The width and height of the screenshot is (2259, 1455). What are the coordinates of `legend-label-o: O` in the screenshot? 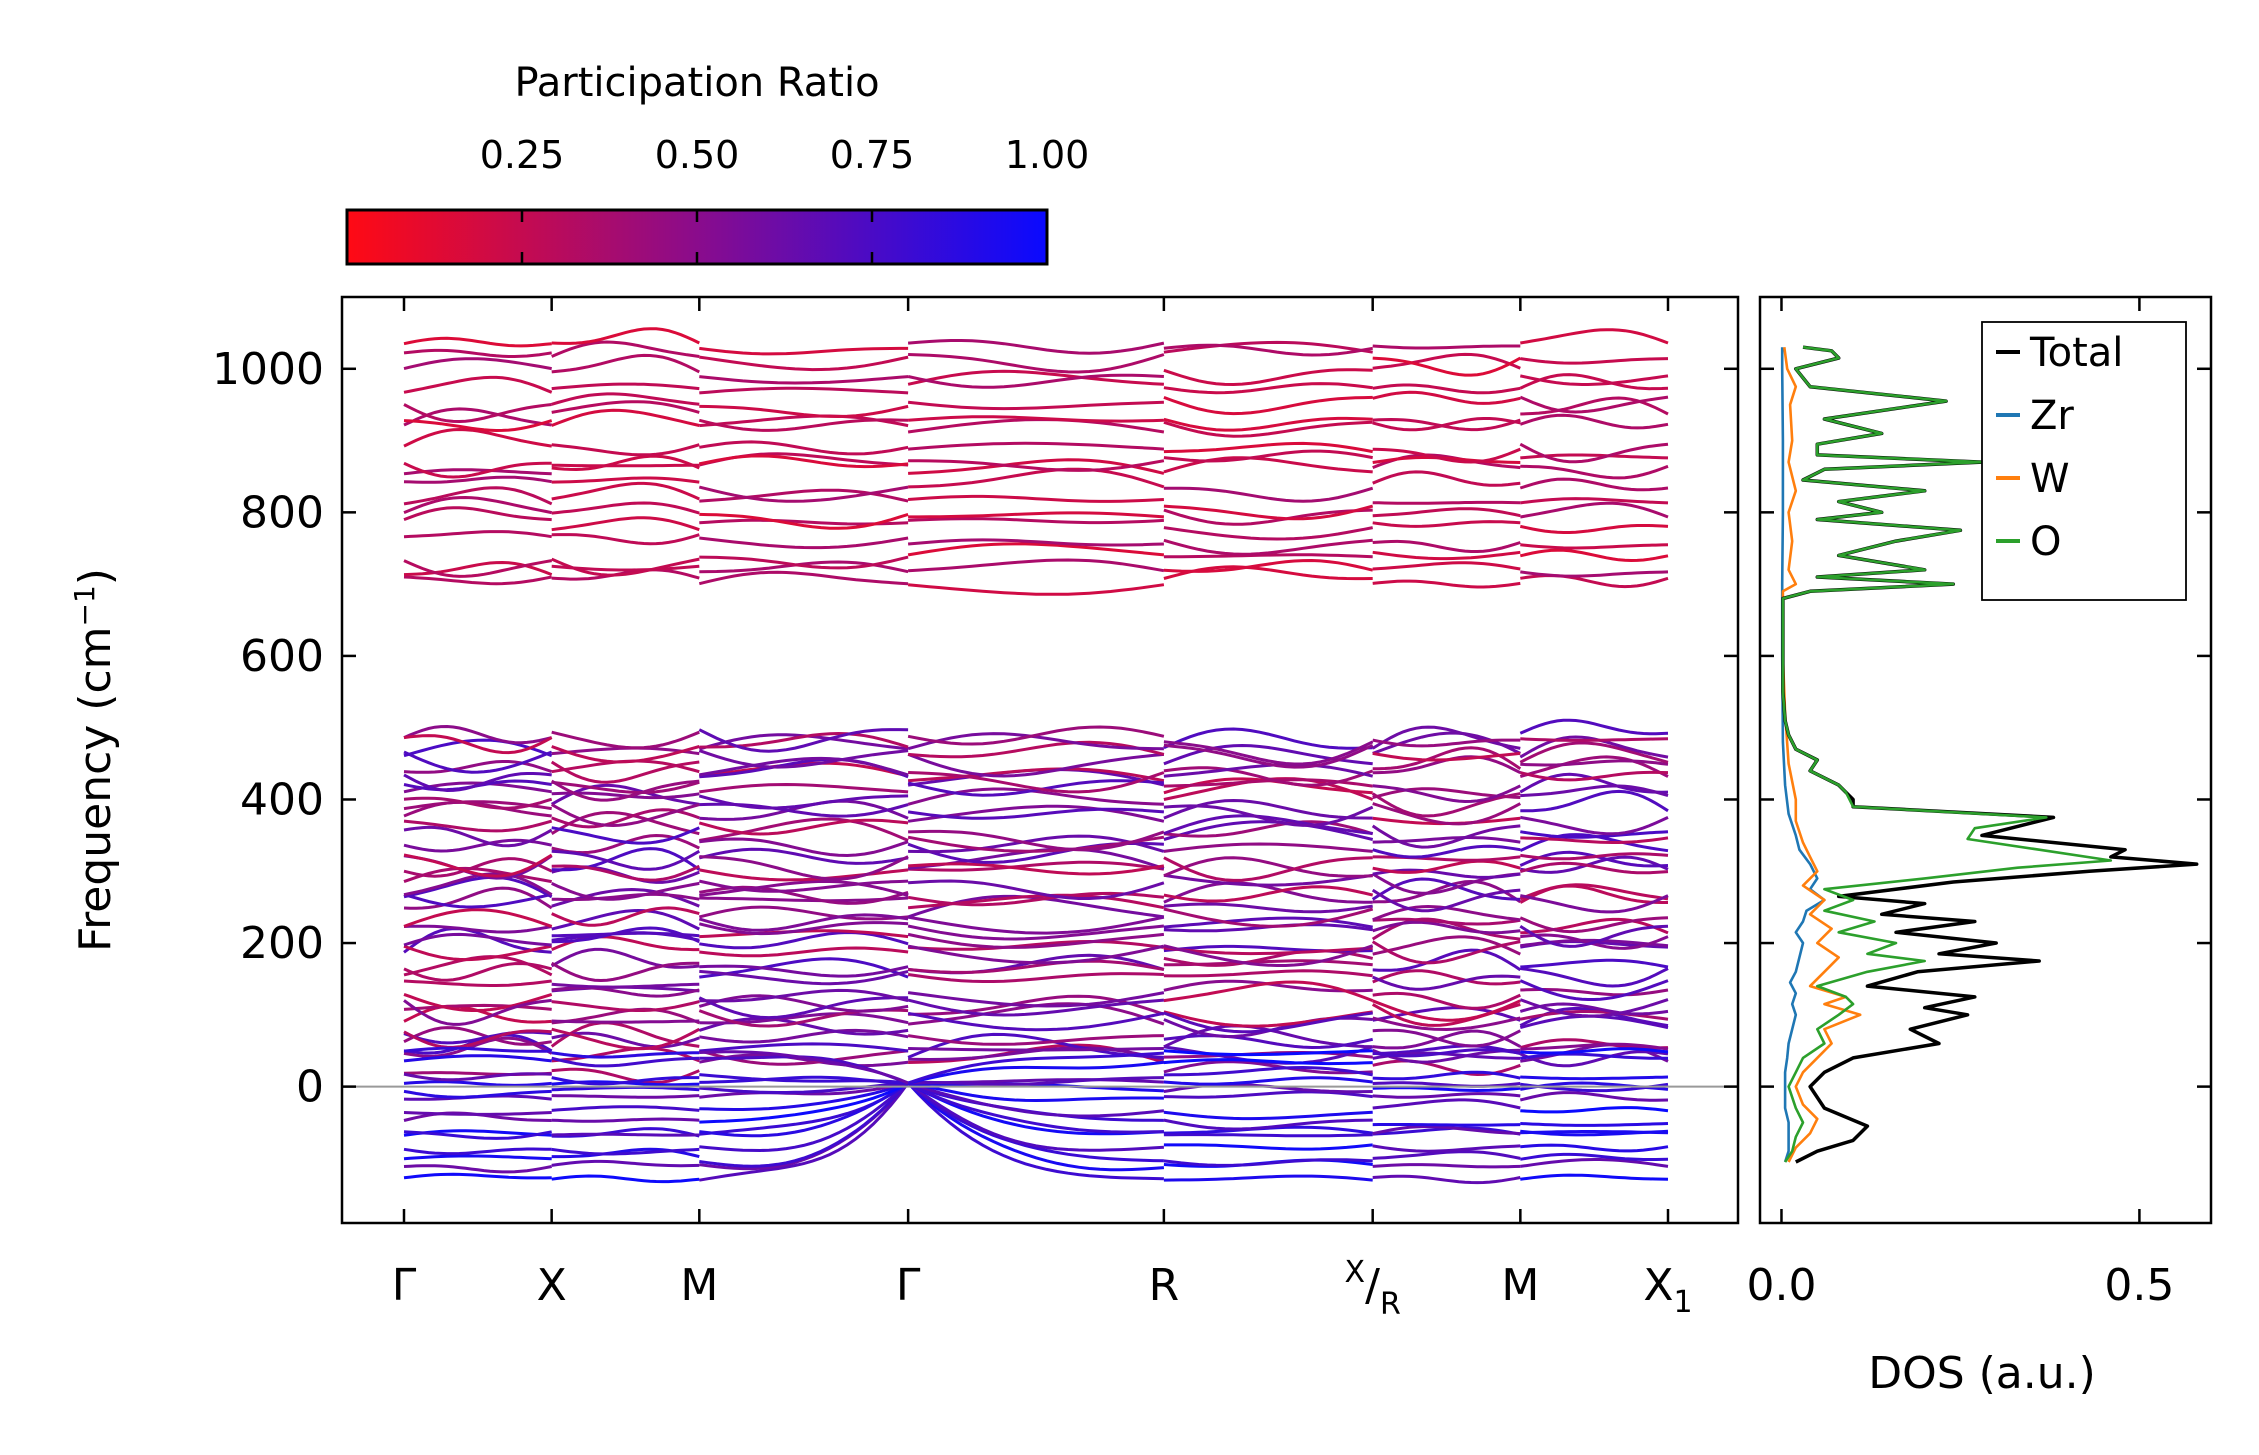 It's located at (2045, 542).